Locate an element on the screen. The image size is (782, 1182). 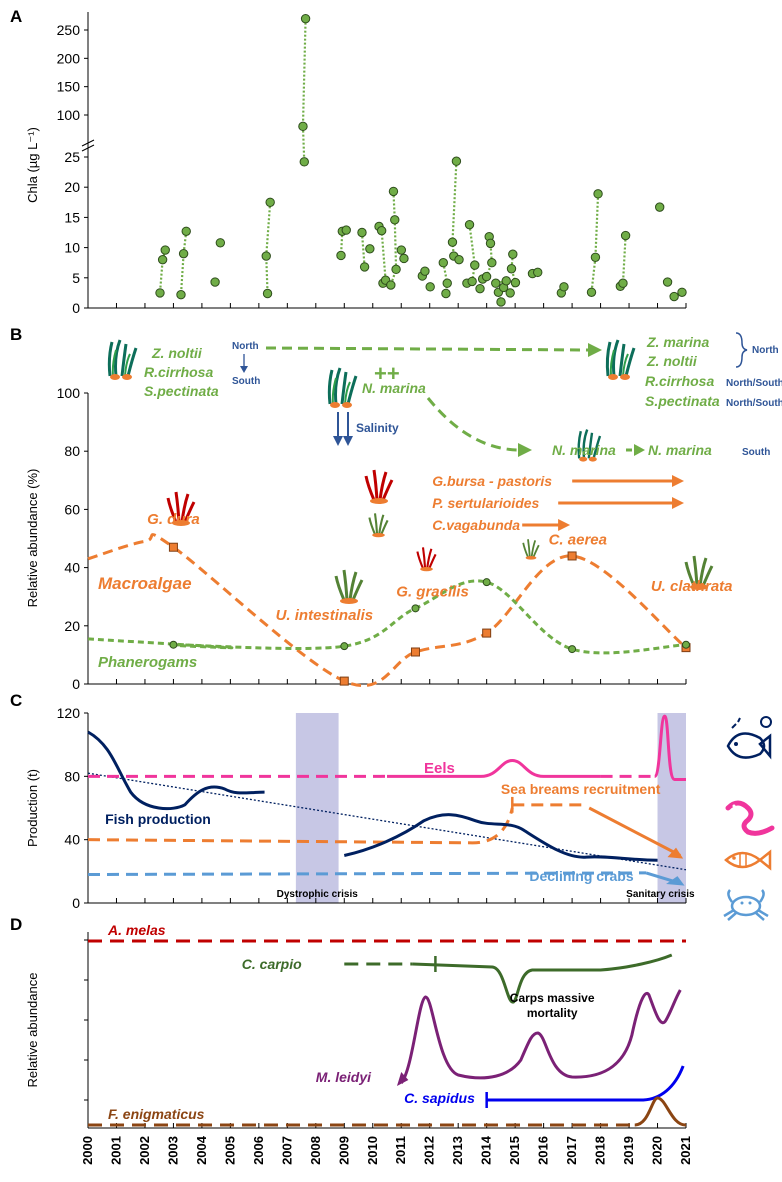
y-tick-label: 60 is located at coordinates (72, 509).